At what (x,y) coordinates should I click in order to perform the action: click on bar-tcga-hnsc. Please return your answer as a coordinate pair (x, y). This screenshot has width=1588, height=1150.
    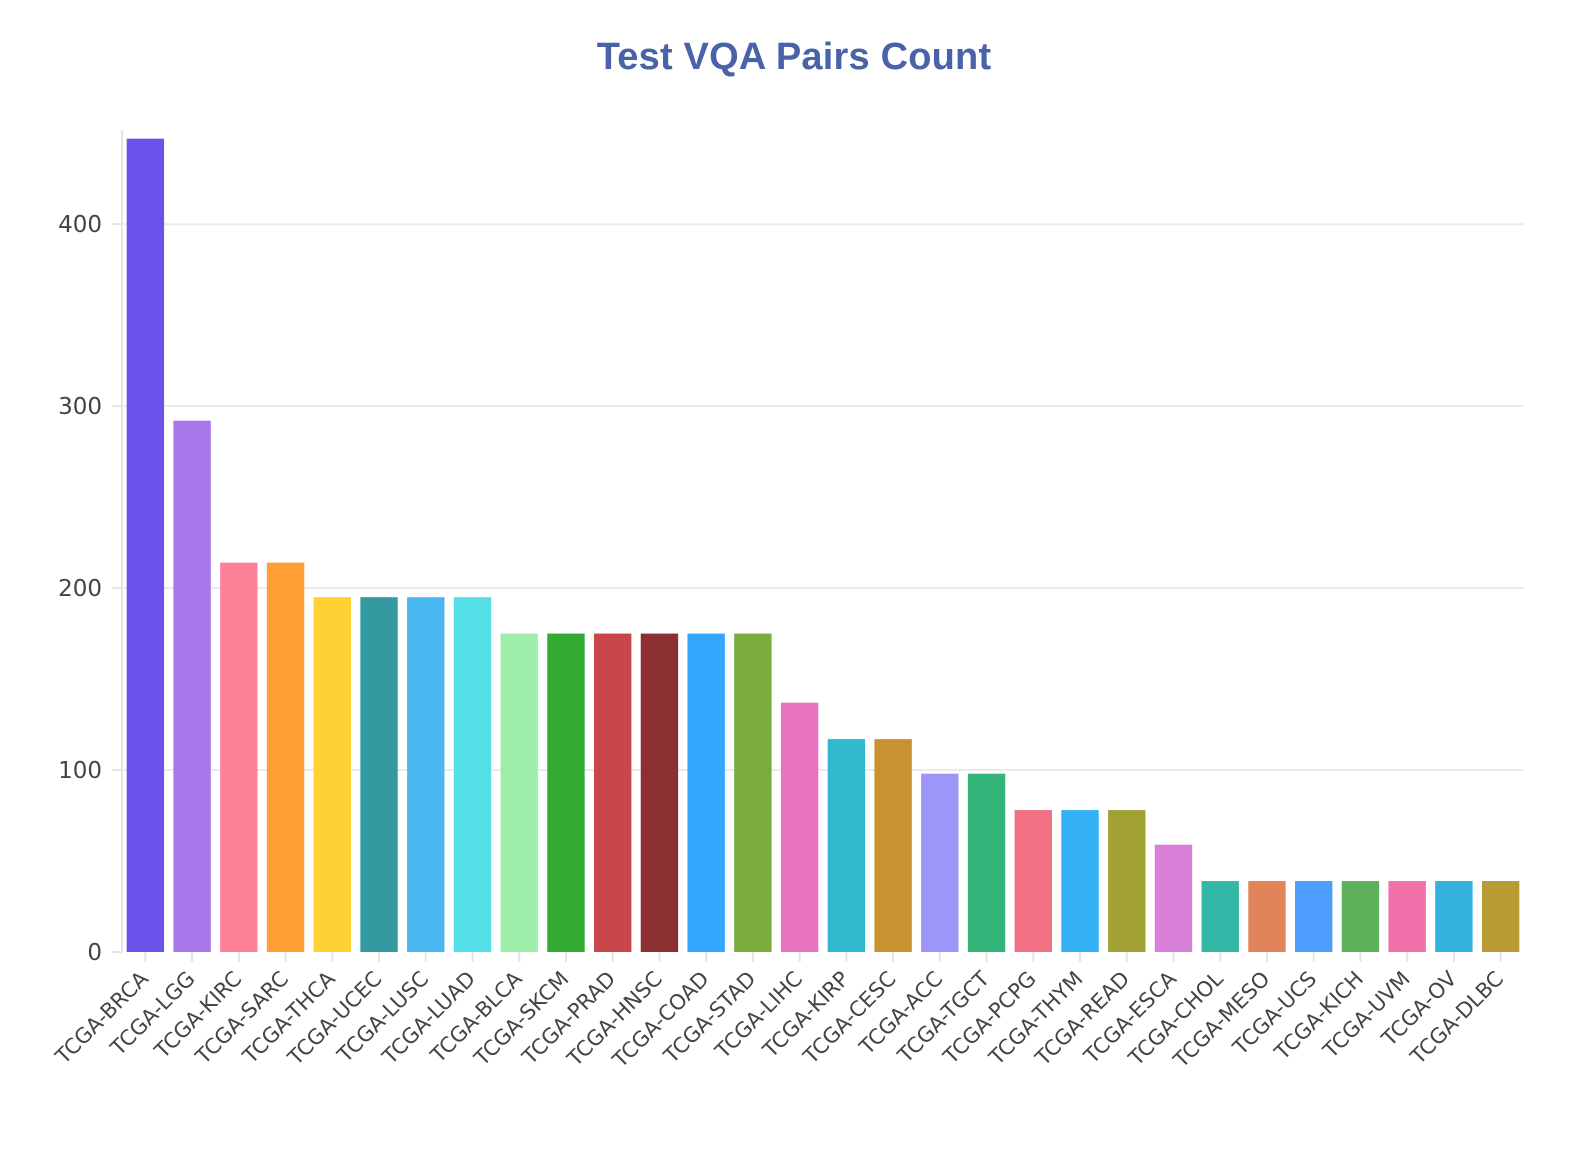
    Looking at the image, I should click on (659, 792).